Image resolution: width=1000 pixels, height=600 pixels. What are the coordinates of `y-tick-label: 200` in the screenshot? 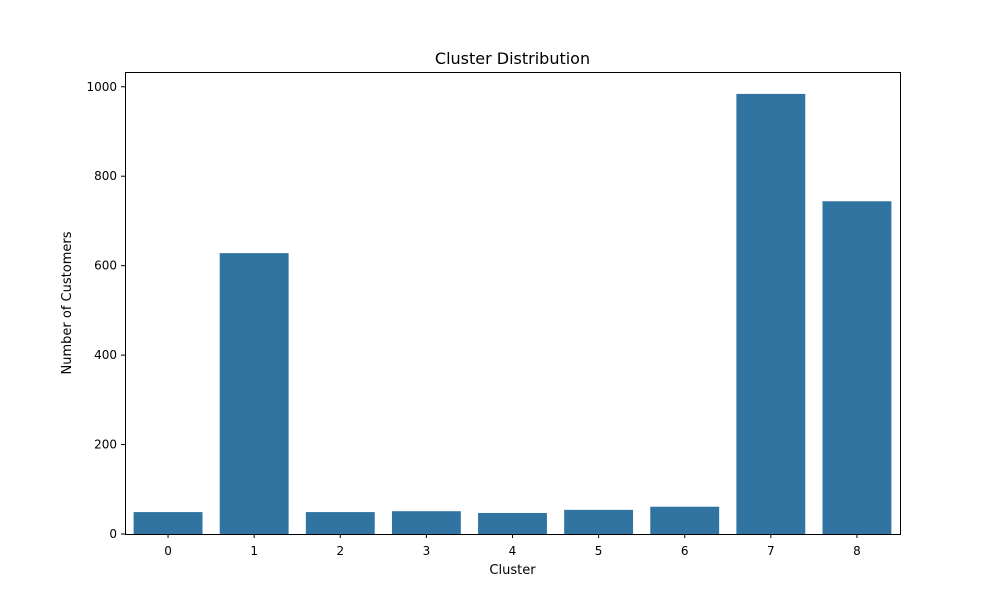 It's located at (105, 445).